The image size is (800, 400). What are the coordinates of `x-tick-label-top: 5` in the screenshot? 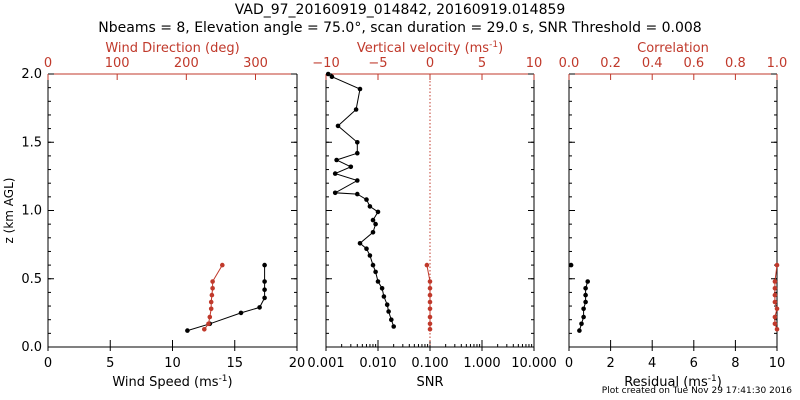 It's located at (482, 63).